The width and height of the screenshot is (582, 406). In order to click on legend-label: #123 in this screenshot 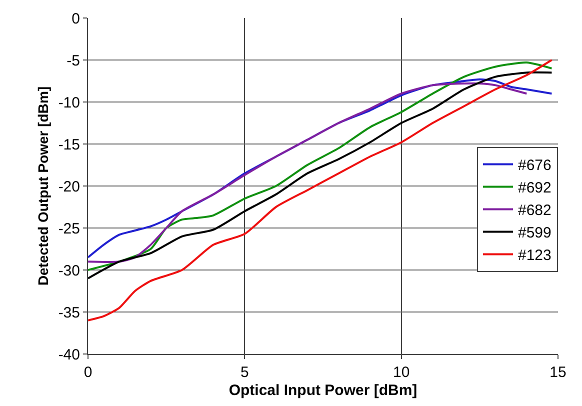, I will do `click(535, 255)`.